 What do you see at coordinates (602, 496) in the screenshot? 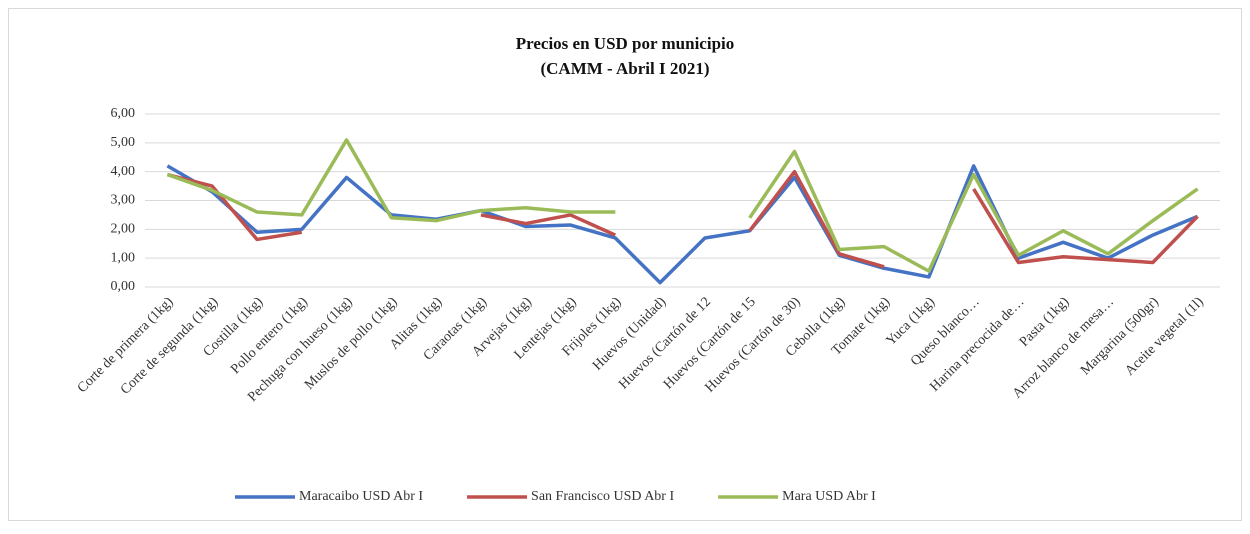
I see `legend-label: San Francisco USD Abr I` at bounding box center [602, 496].